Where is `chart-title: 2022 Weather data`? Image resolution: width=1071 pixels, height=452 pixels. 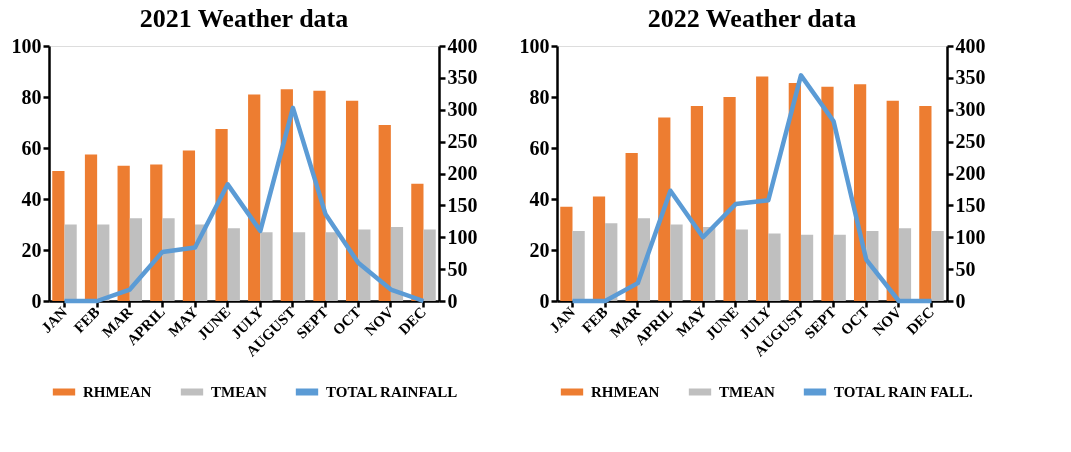
chart-title: 2022 Weather data is located at coordinates (752, 18).